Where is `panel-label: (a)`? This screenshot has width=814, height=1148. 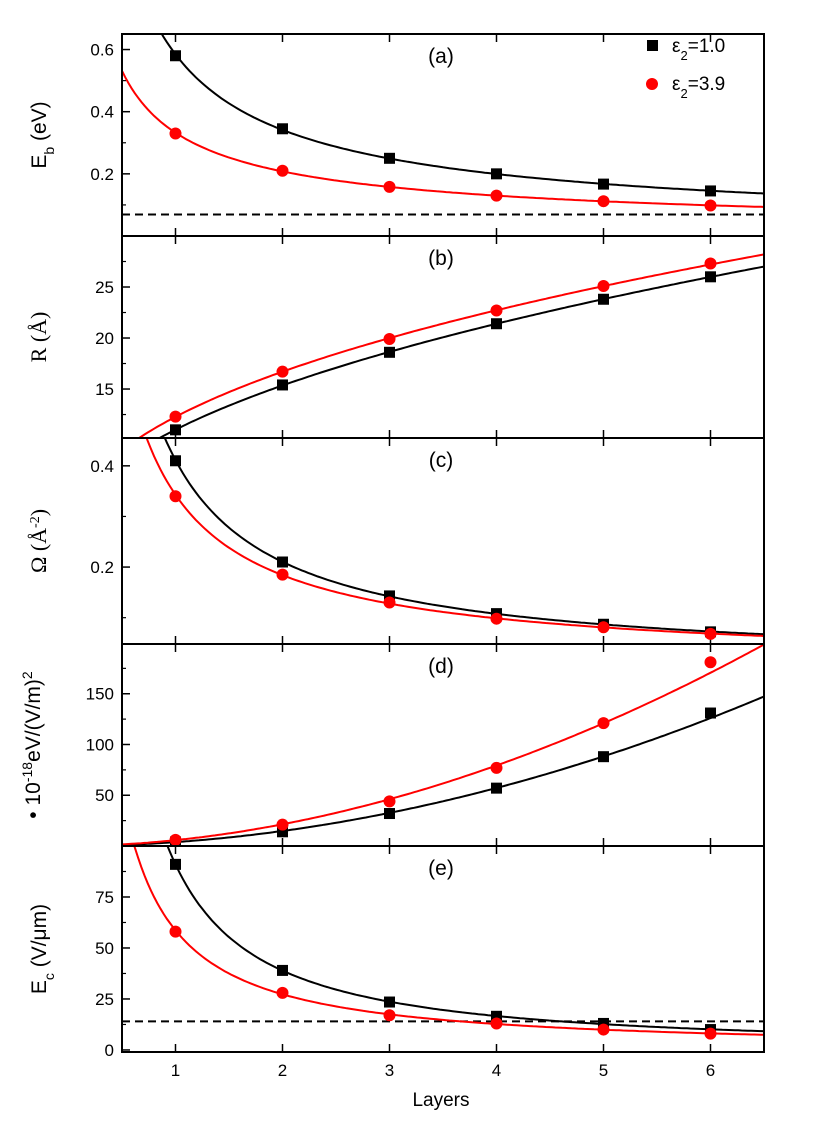 panel-label: (a) is located at coordinates (441, 56).